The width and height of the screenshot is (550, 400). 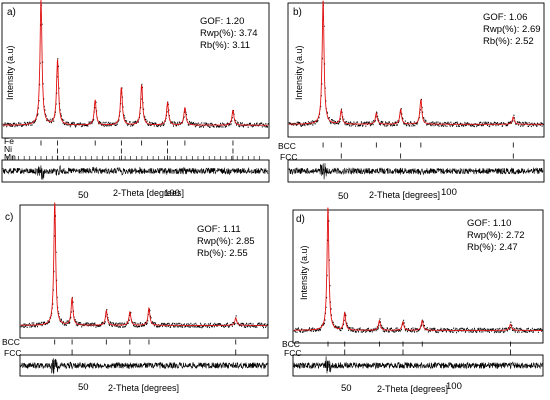 I want to click on rb-stat: Rb(%): 2.47, so click(x=492, y=247).